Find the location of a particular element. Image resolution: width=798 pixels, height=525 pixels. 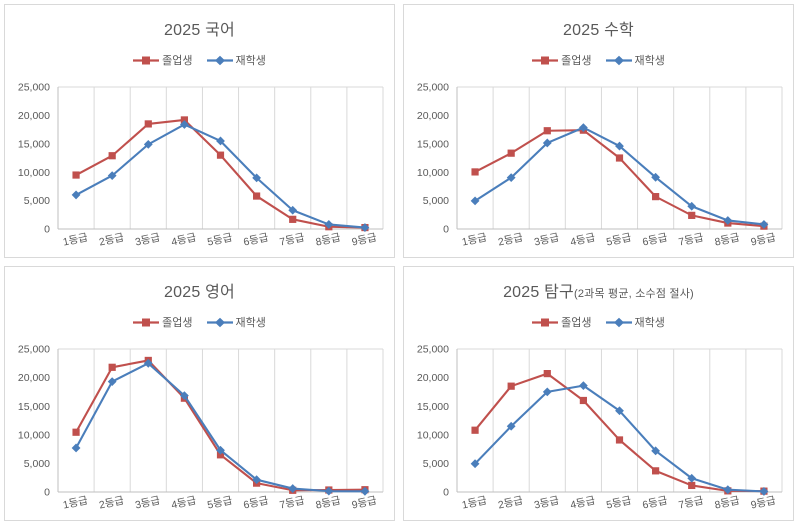

chart-title-text: 2025 탐구 is located at coordinates (538, 292).